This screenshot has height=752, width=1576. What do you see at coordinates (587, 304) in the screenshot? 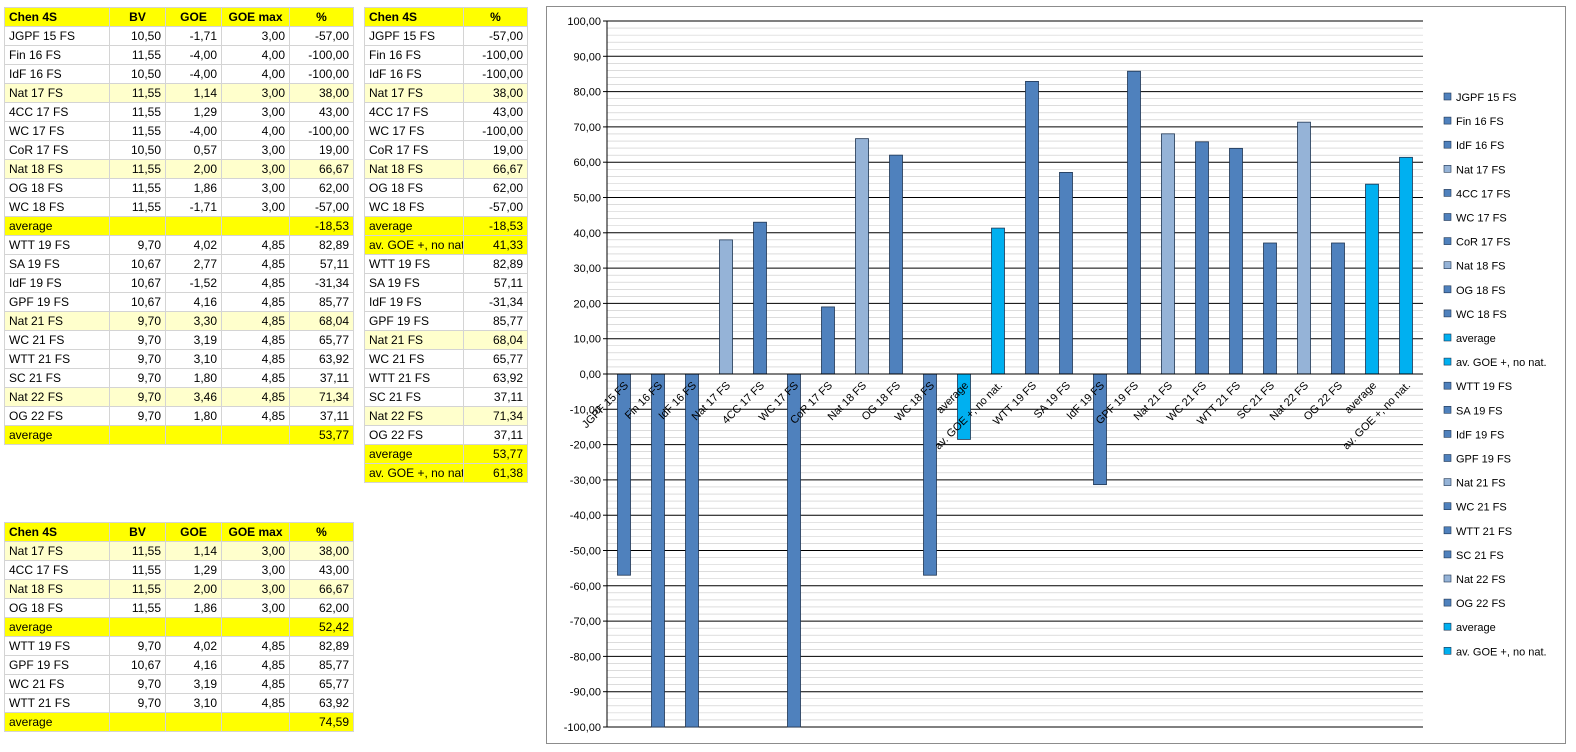
I see `y-tick-label: 20,00` at bounding box center [587, 304].